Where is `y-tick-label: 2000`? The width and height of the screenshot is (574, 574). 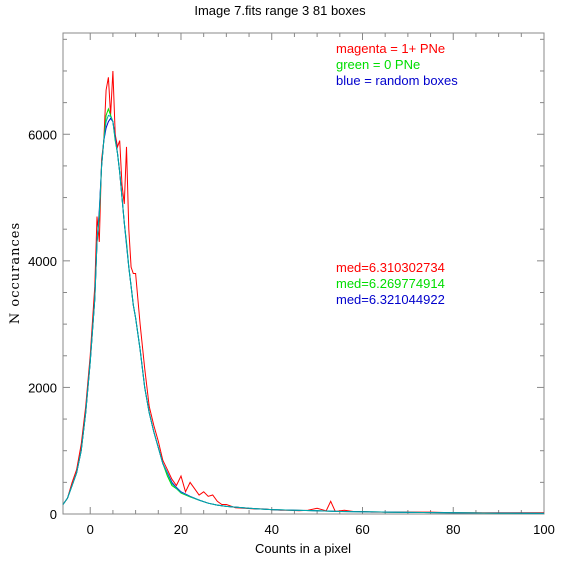
y-tick-label: 2000 is located at coordinates (42, 387).